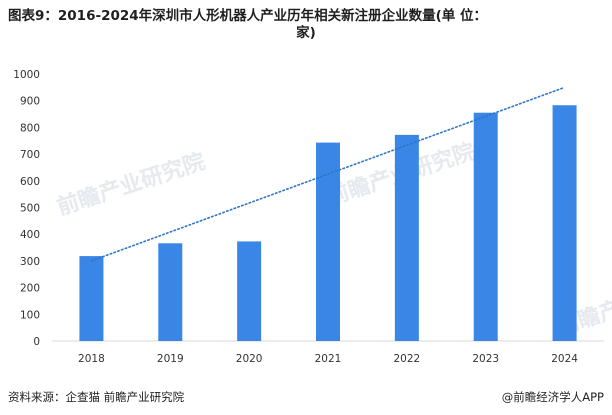  Describe the element at coordinates (170, 359) in the screenshot. I see `x-tick-label: 2019` at that location.